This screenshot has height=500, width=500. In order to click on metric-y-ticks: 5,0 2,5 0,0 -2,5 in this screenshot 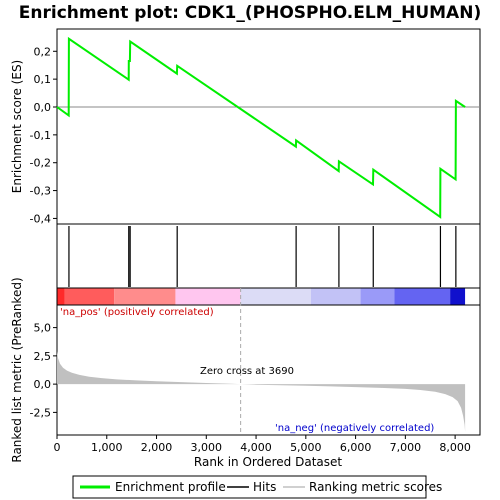, I will do `click(43, 370)`.